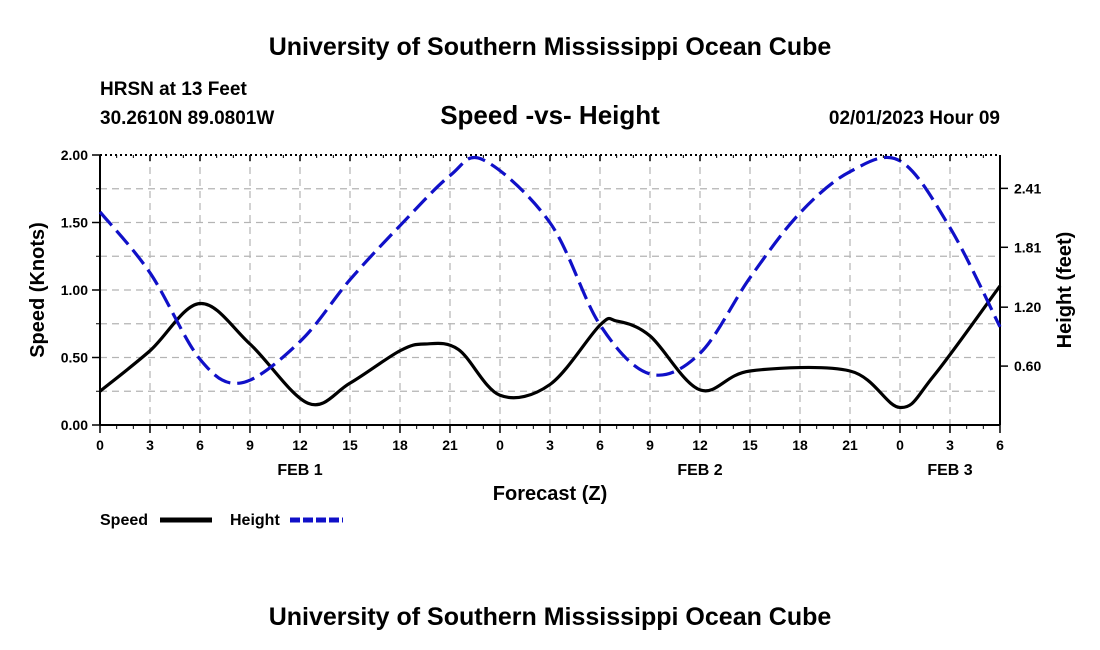 The width and height of the screenshot is (1100, 650). I want to click on legend-height-label: Height, so click(255, 520).